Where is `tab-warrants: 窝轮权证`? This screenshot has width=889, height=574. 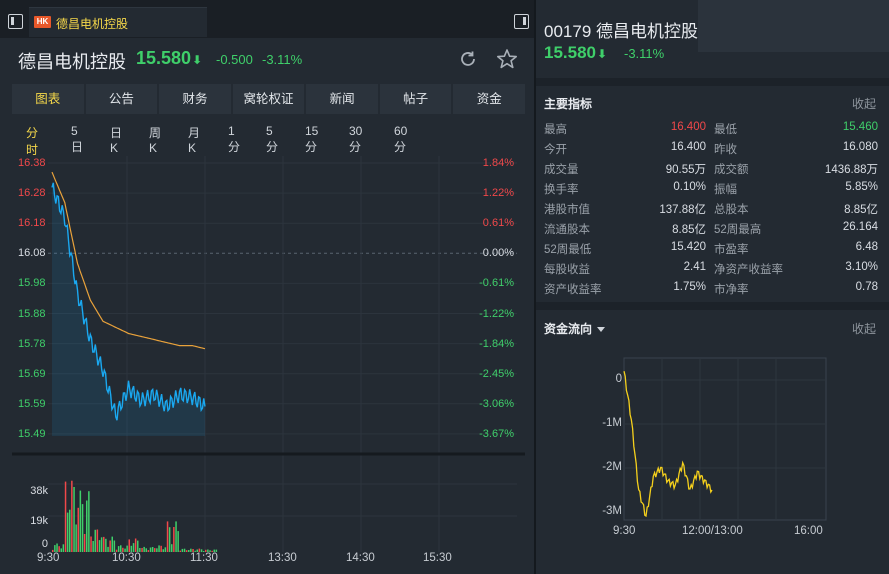 tab-warrants: 窝轮权证 is located at coordinates (268, 99).